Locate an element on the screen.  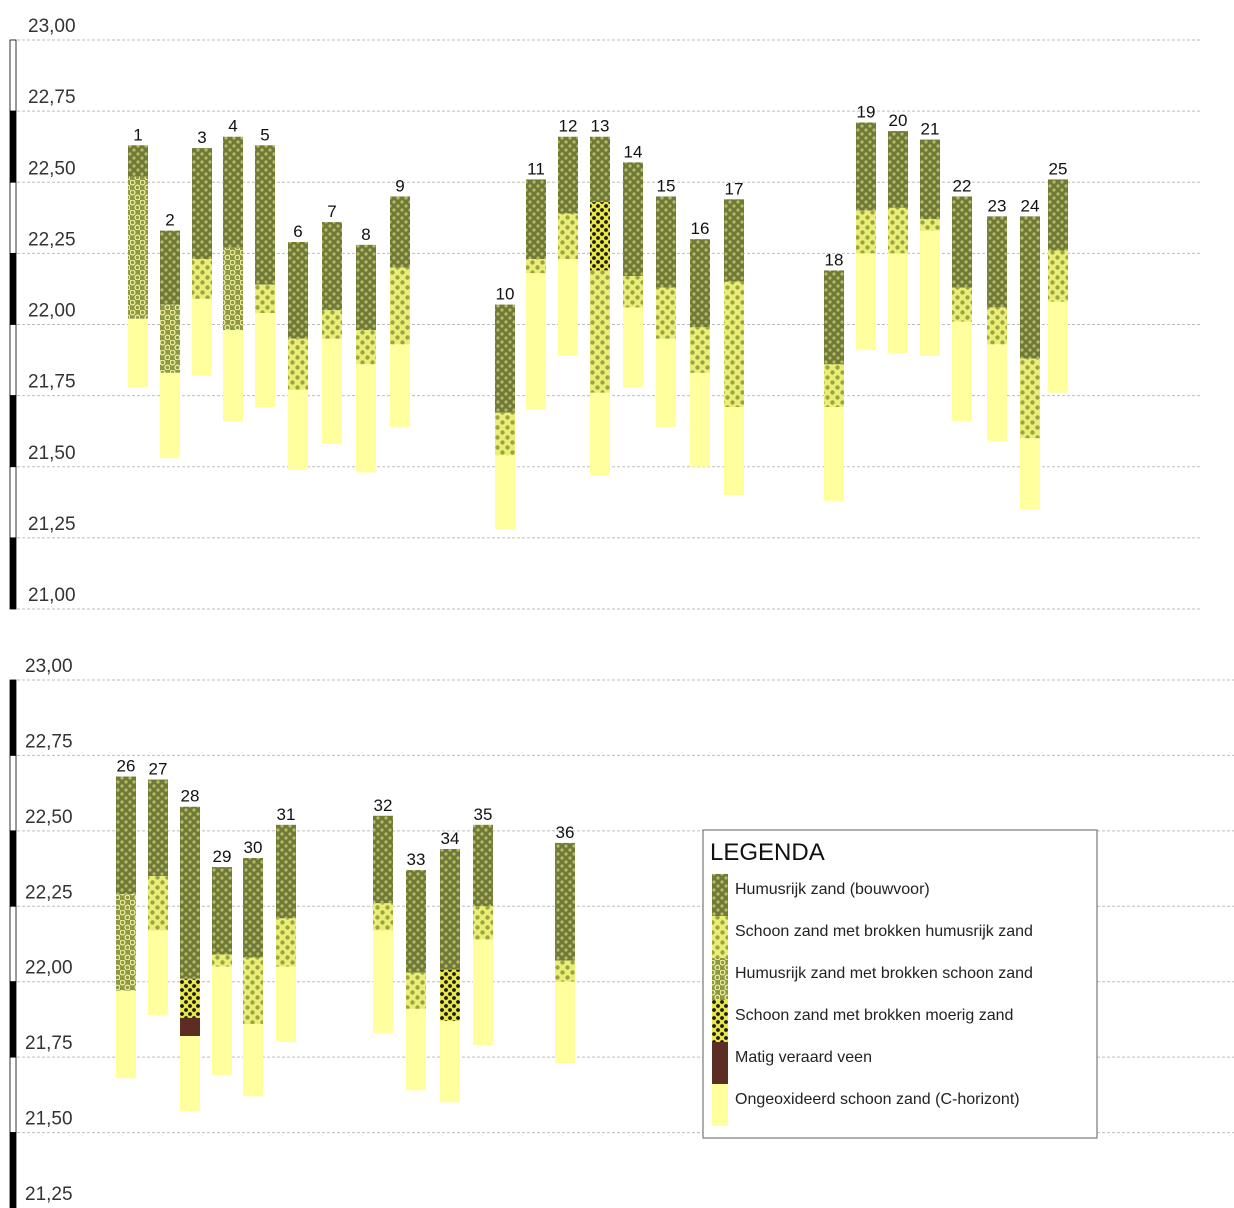
legend-title: LEGENDA is located at coordinates (767, 852).